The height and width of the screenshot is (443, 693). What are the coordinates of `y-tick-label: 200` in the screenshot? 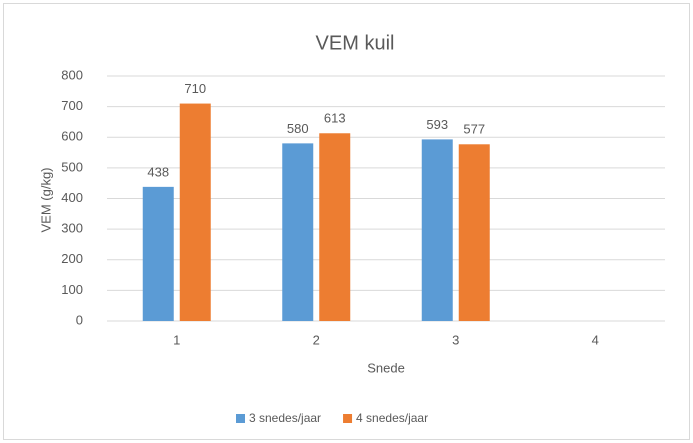 It's located at (72, 258).